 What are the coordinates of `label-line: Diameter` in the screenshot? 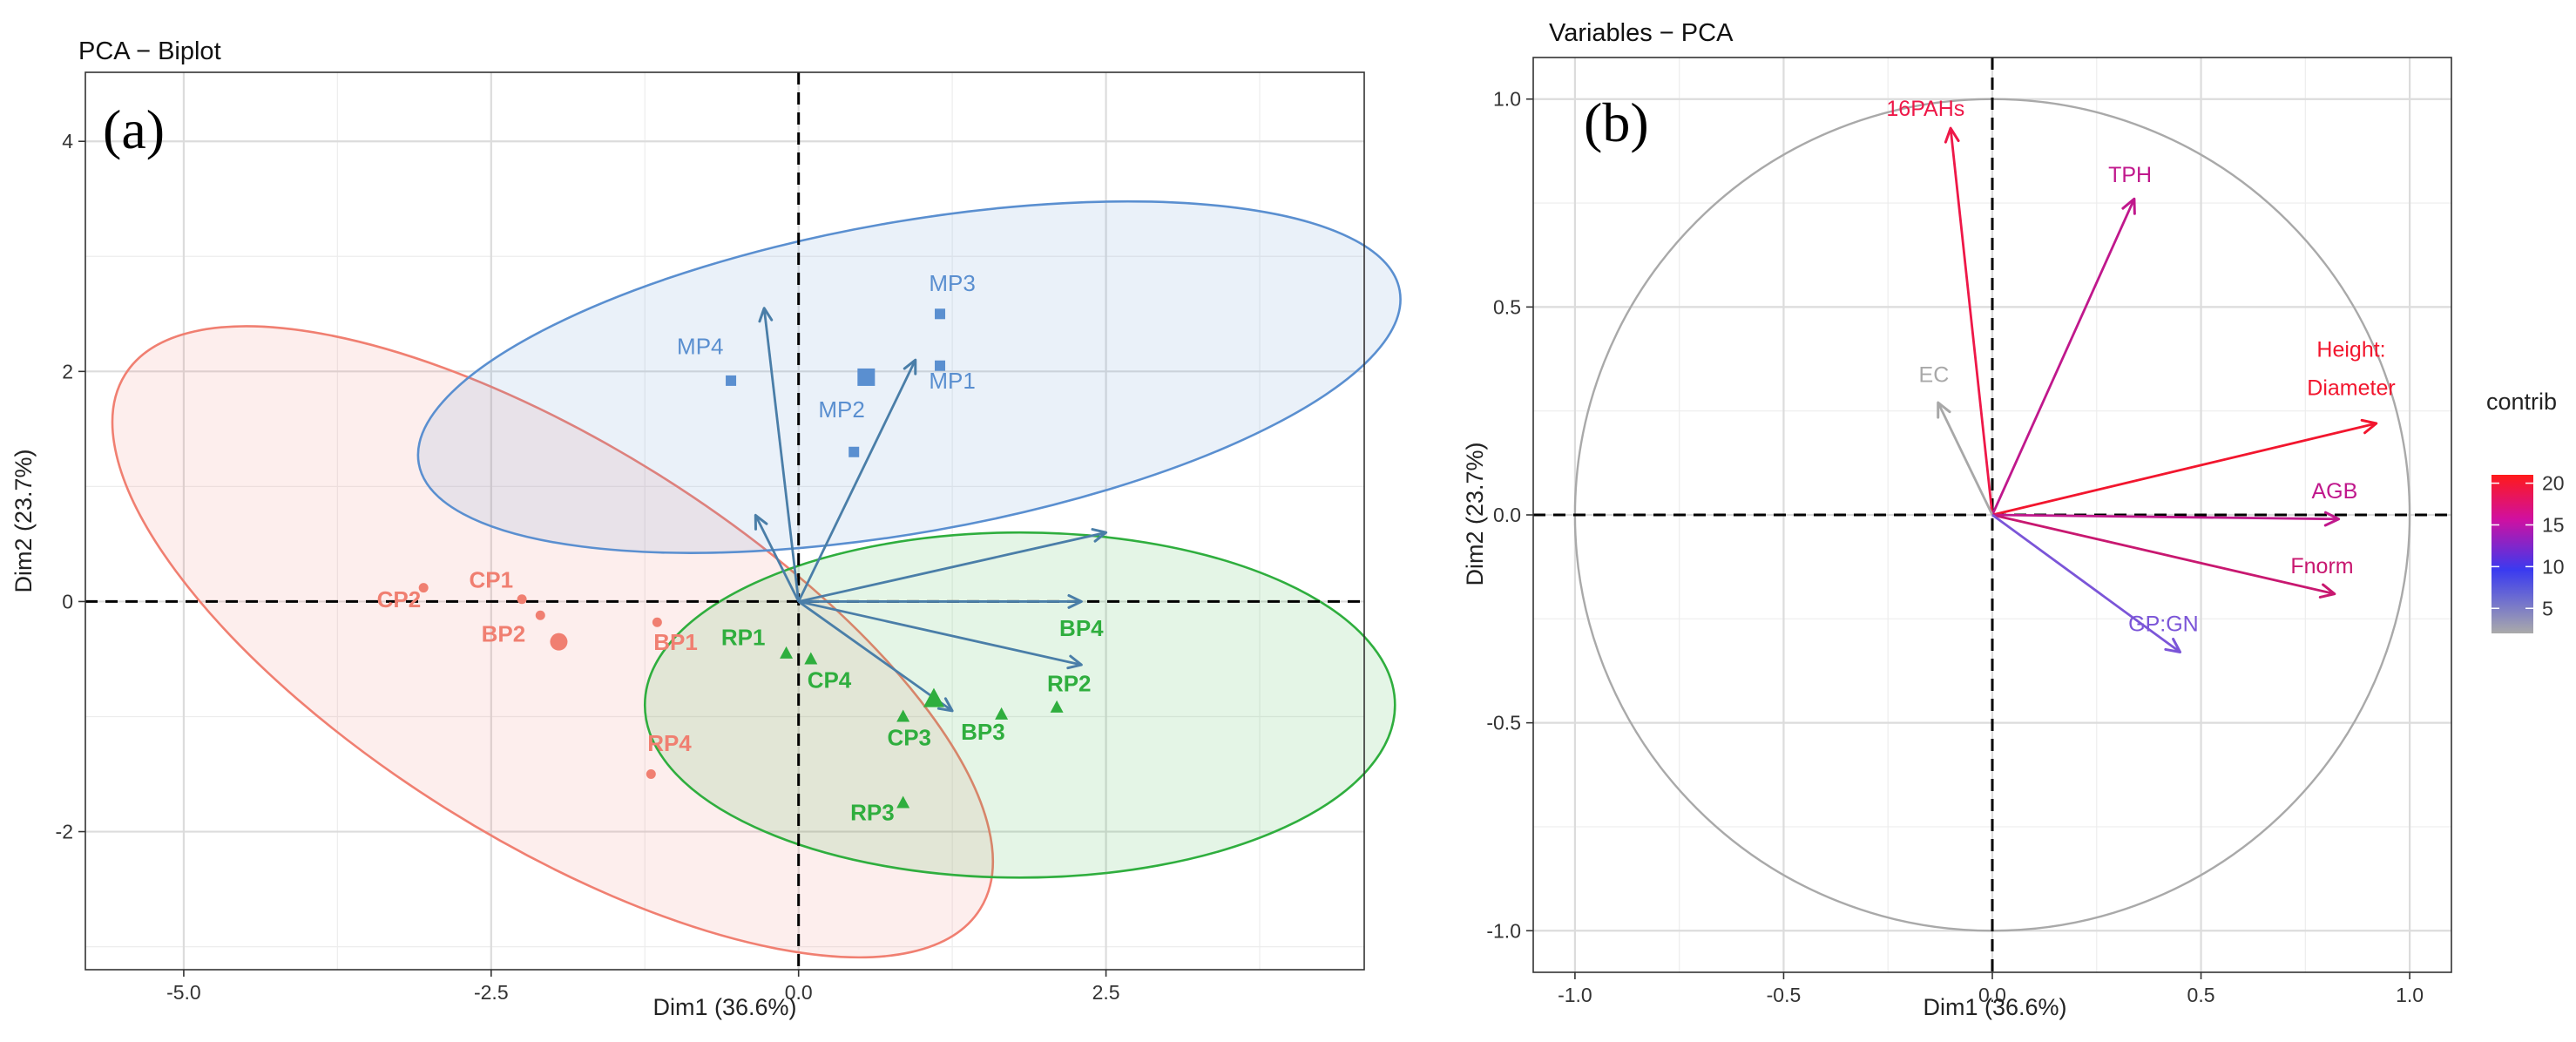 It's located at (2351, 388).